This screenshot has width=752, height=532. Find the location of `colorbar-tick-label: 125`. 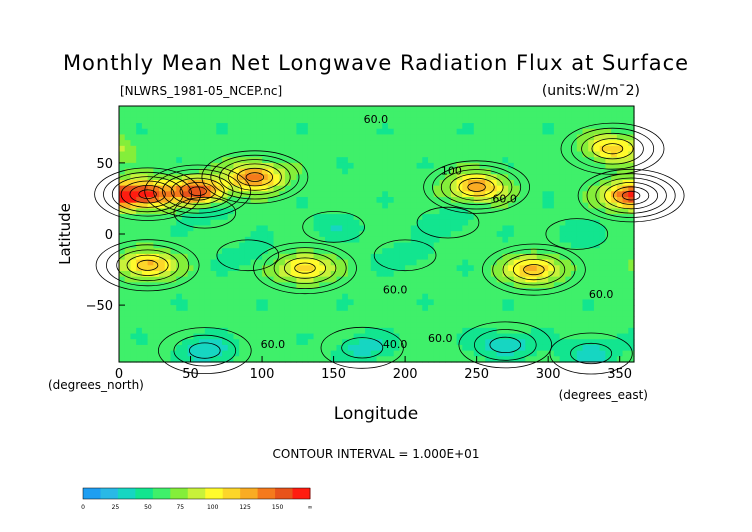

colorbar-tick-label: 125 is located at coordinates (245, 507).